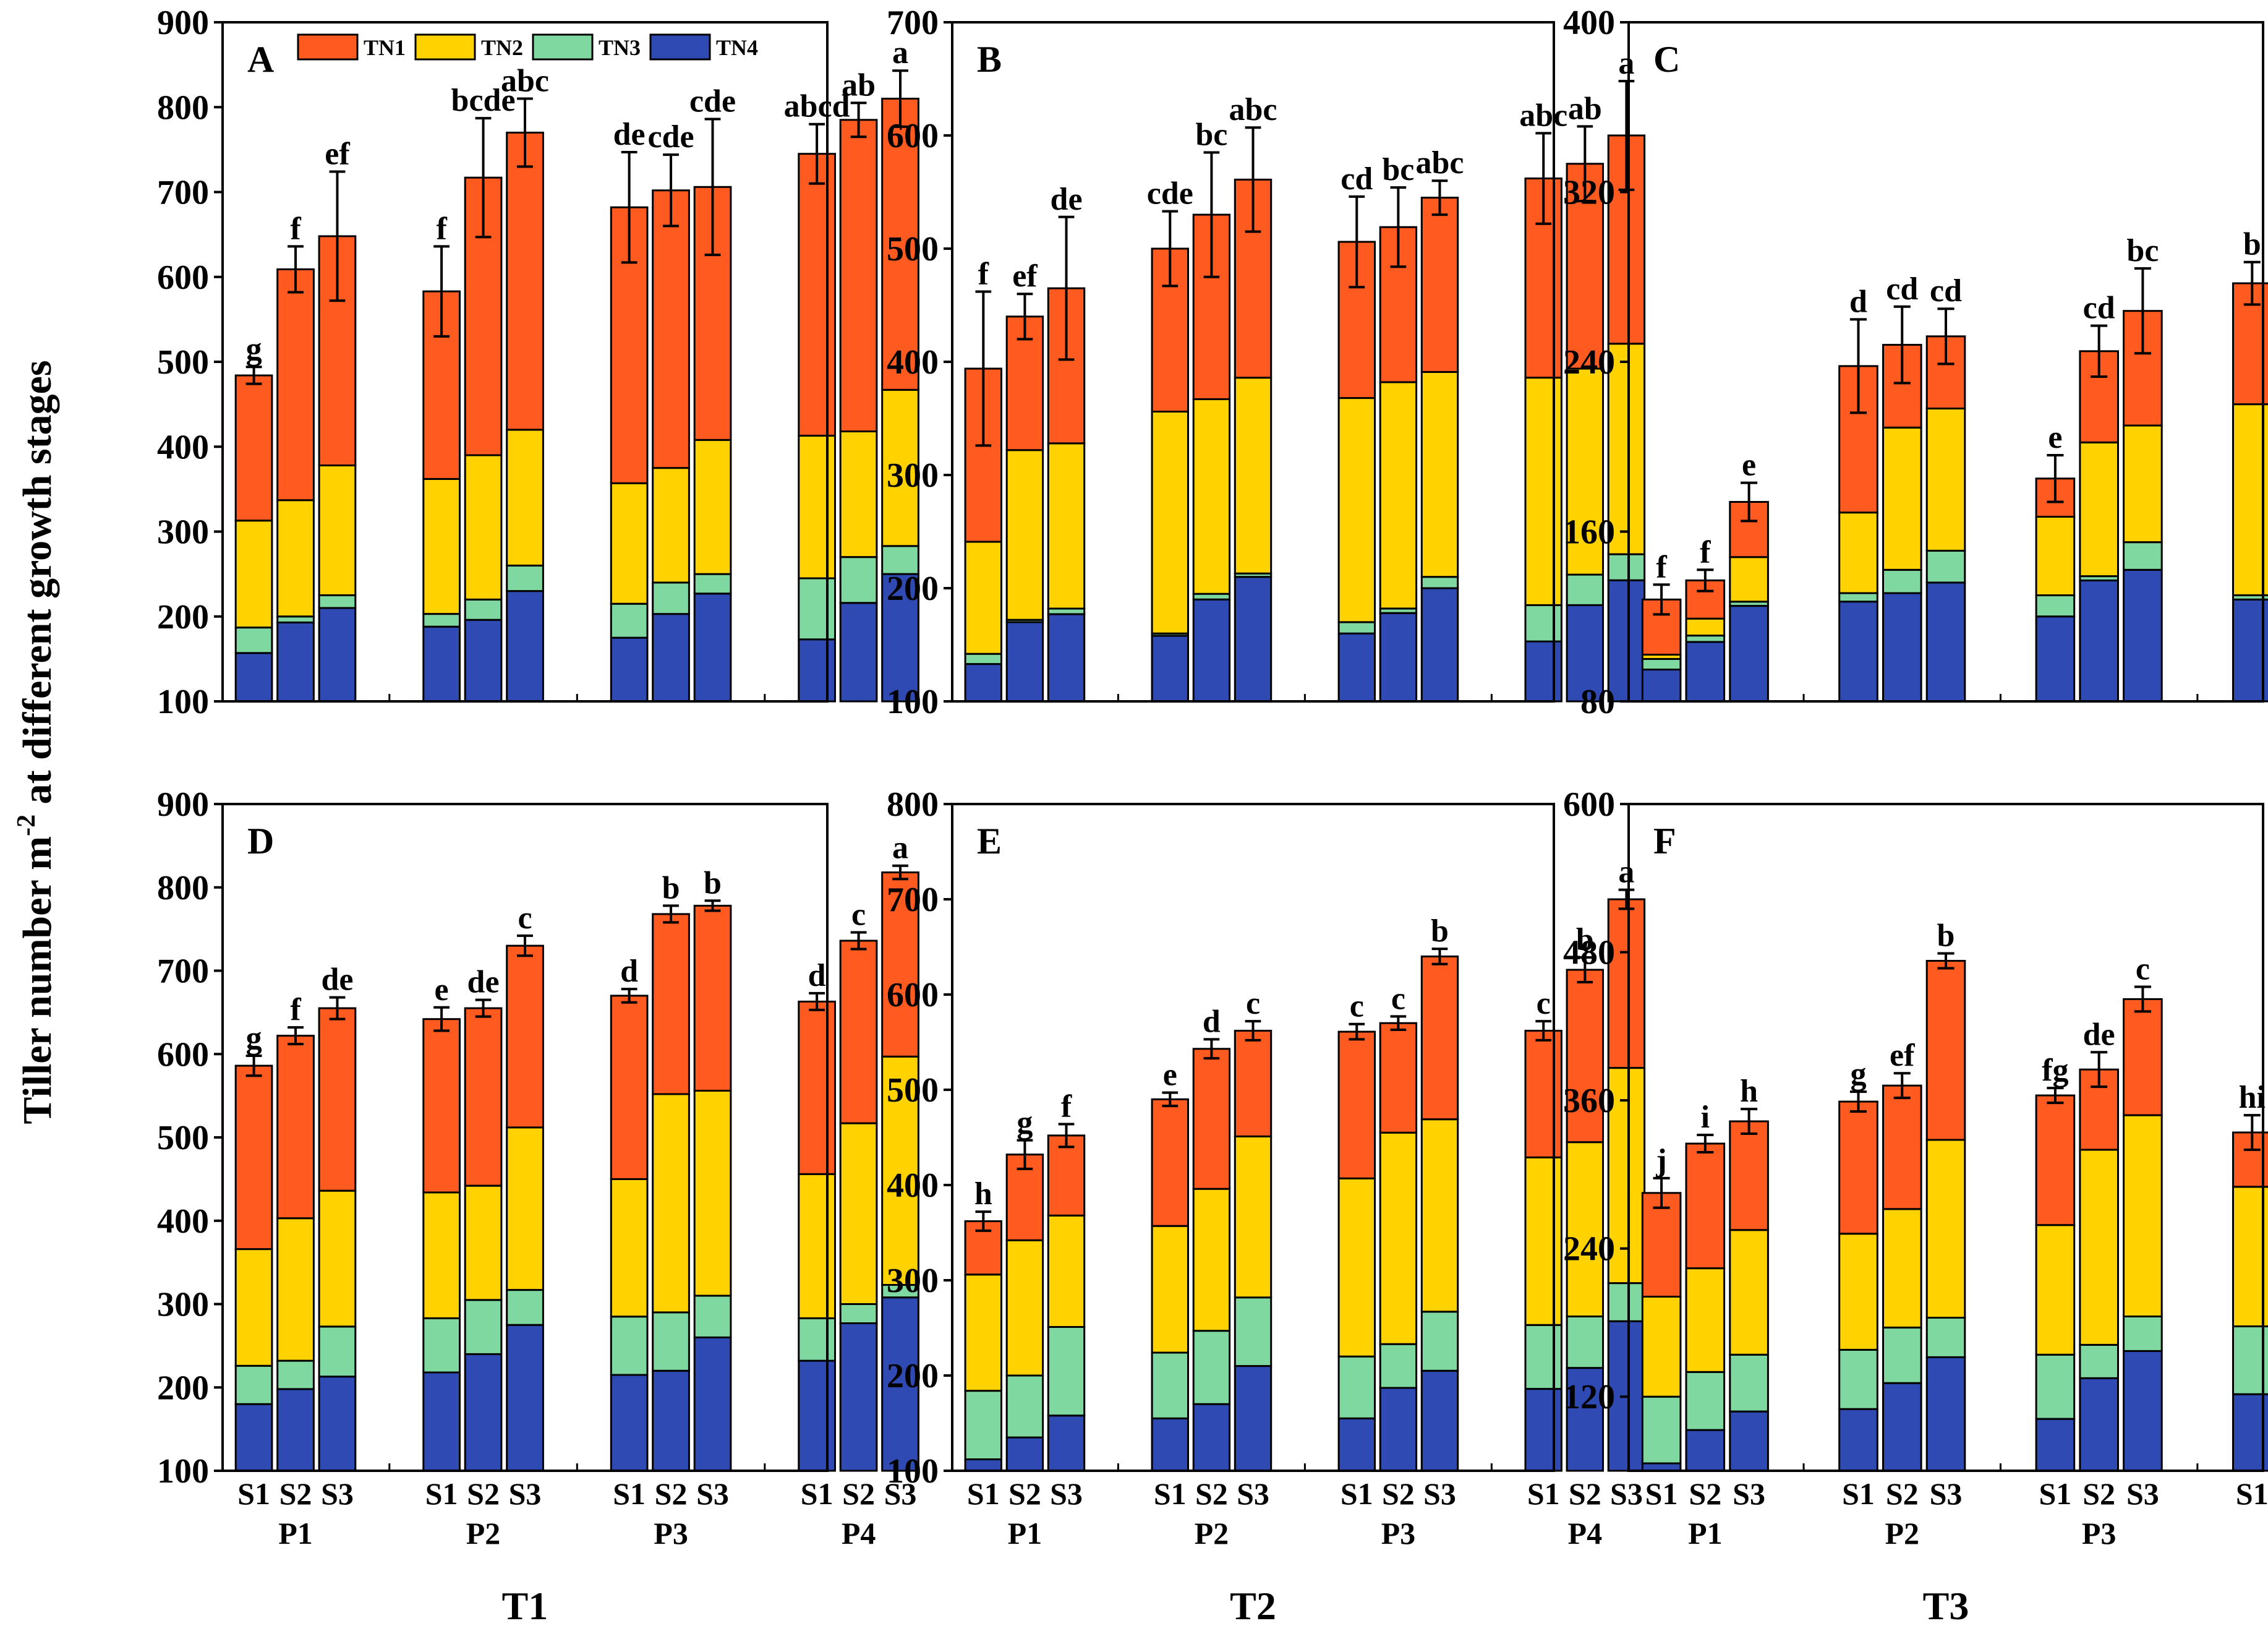 Image resolution: width=2268 pixels, height=1639 pixels. What do you see at coordinates (1586, 589) in the screenshot?
I see `bar-tn3-p4-s2` at bounding box center [1586, 589].